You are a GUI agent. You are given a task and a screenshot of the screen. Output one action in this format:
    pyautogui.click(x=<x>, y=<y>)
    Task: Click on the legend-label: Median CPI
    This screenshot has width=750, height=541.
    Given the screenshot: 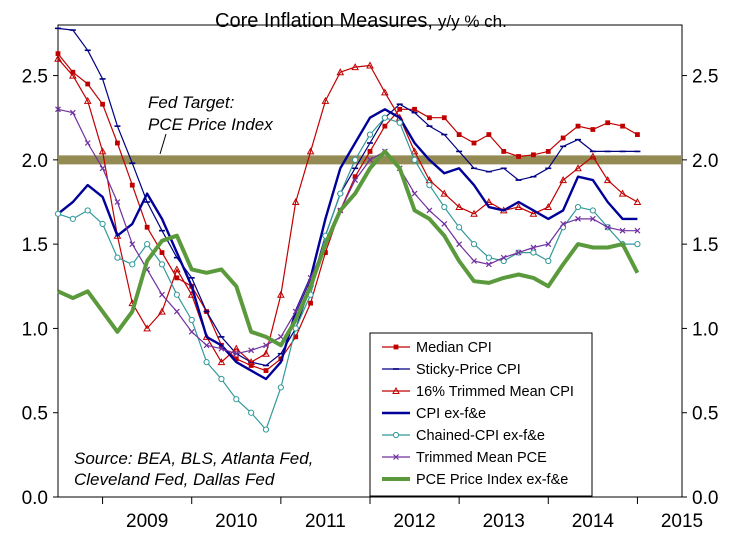 What is the action you would take?
    pyautogui.click(x=454, y=348)
    